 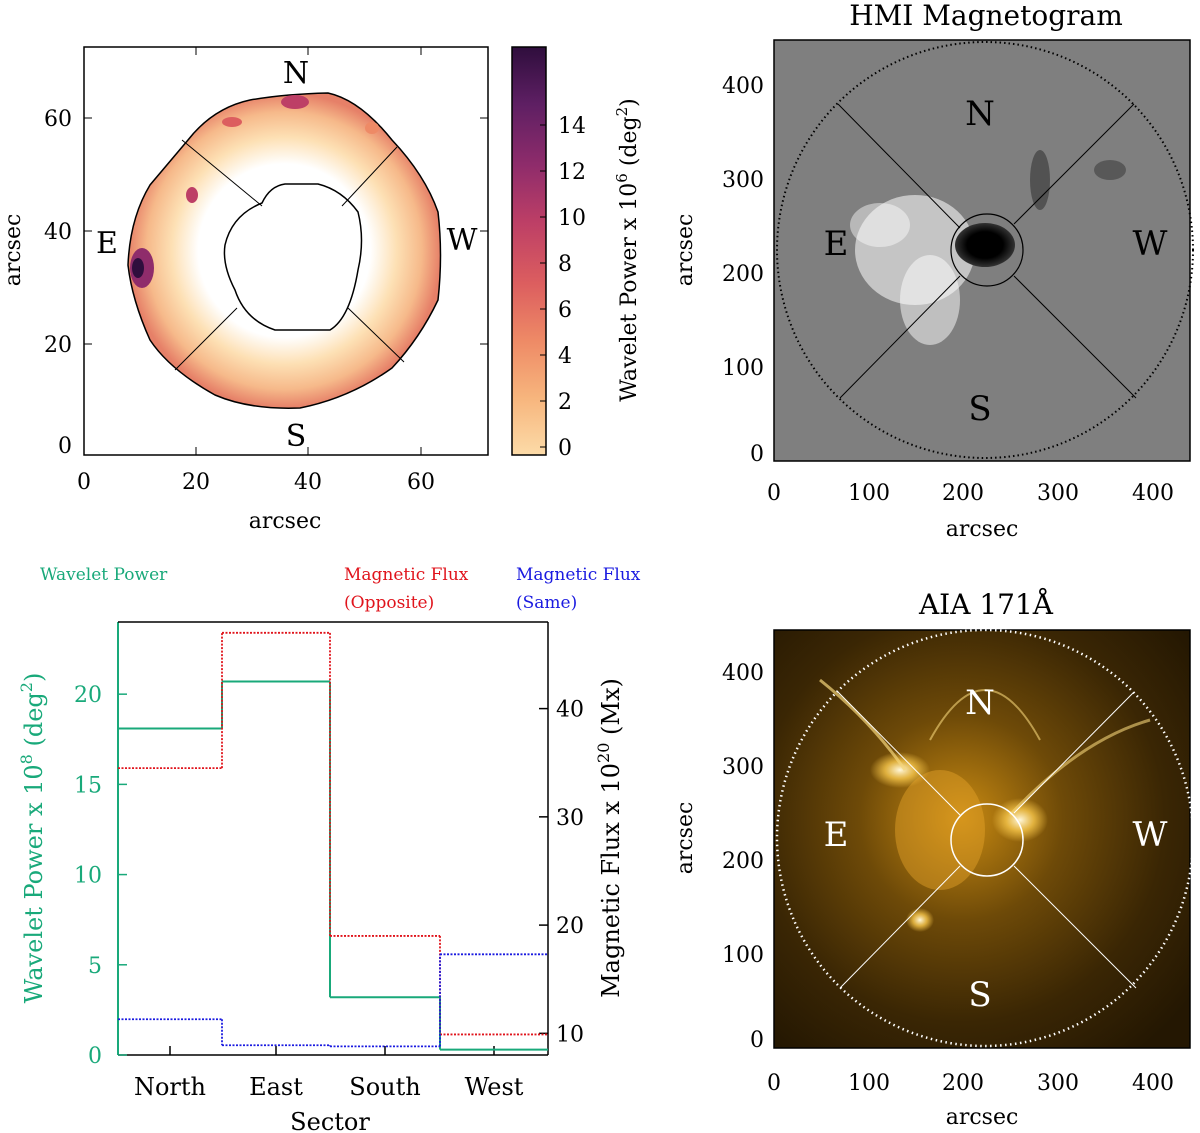 I want to click on colorbar-tick: 14, so click(x=572, y=126).